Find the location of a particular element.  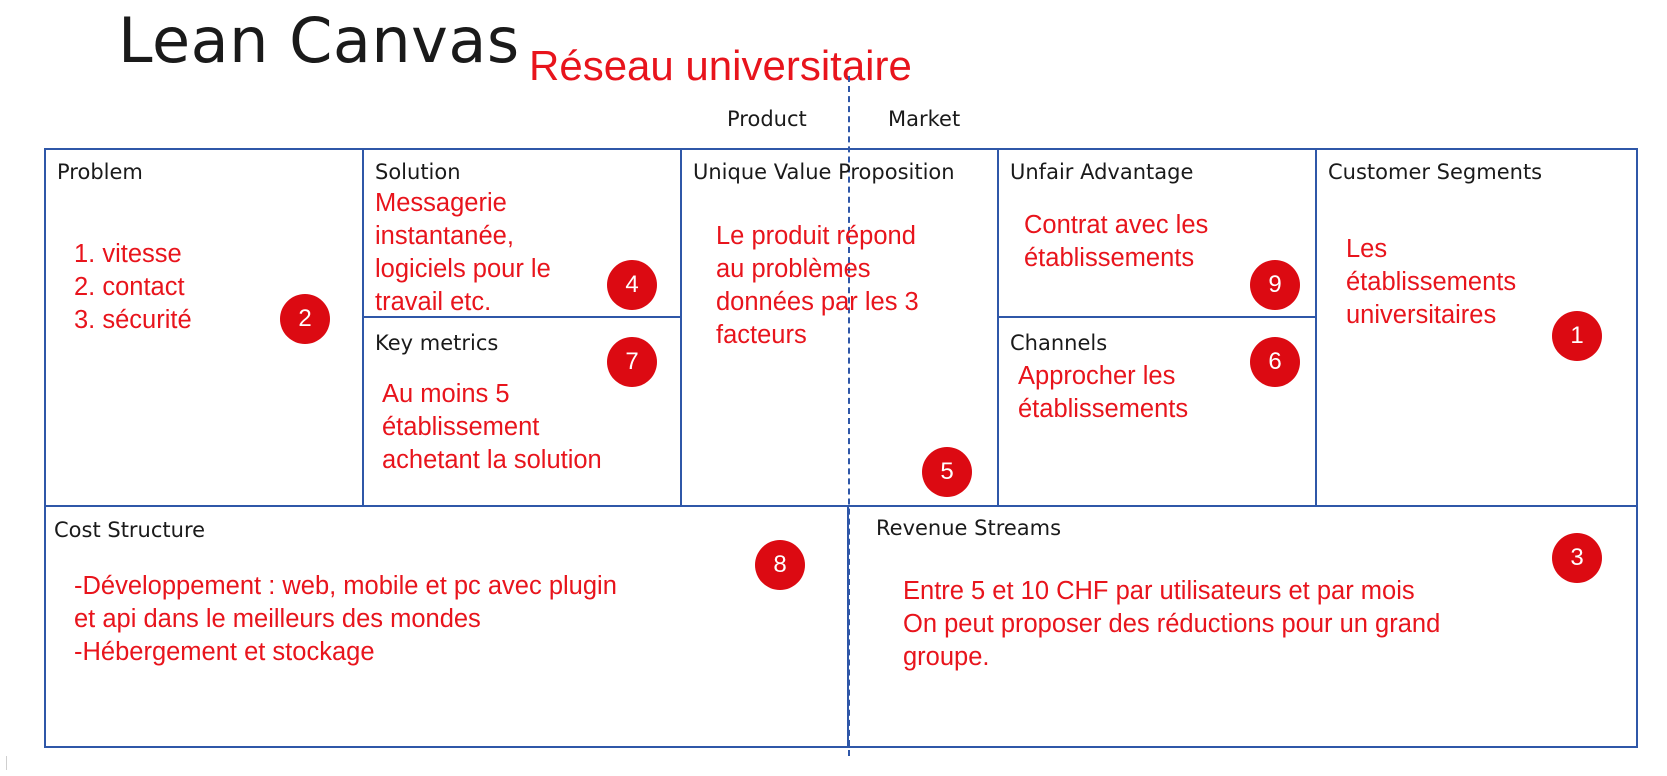

product-label: Product is located at coordinates (767, 119).